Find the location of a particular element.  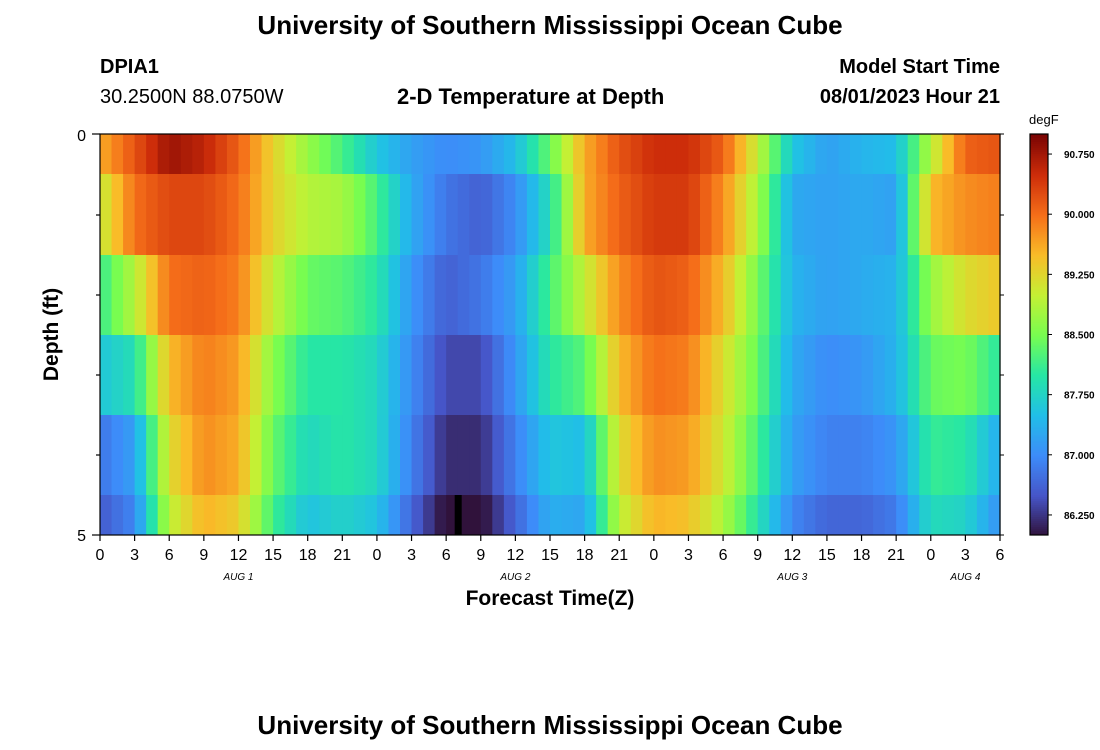

x-tick-label: 0 is located at coordinates (653, 555).